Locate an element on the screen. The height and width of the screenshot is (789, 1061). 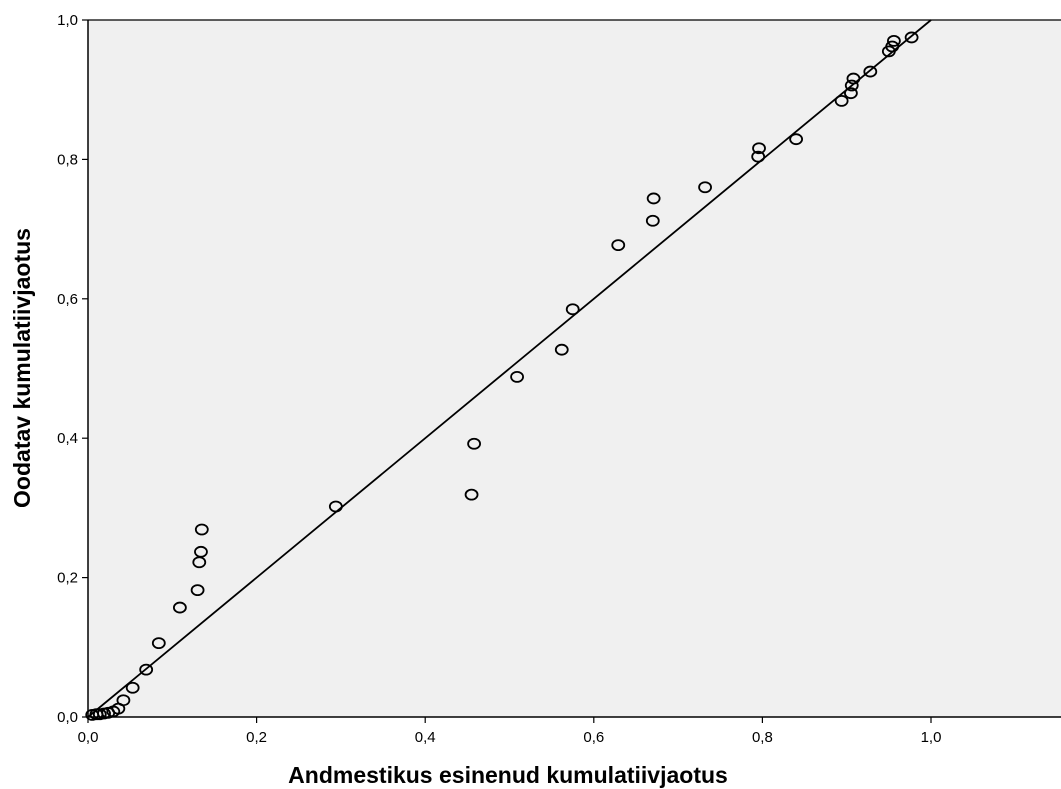
y-tick-label: 1,0 is located at coordinates (67, 20).